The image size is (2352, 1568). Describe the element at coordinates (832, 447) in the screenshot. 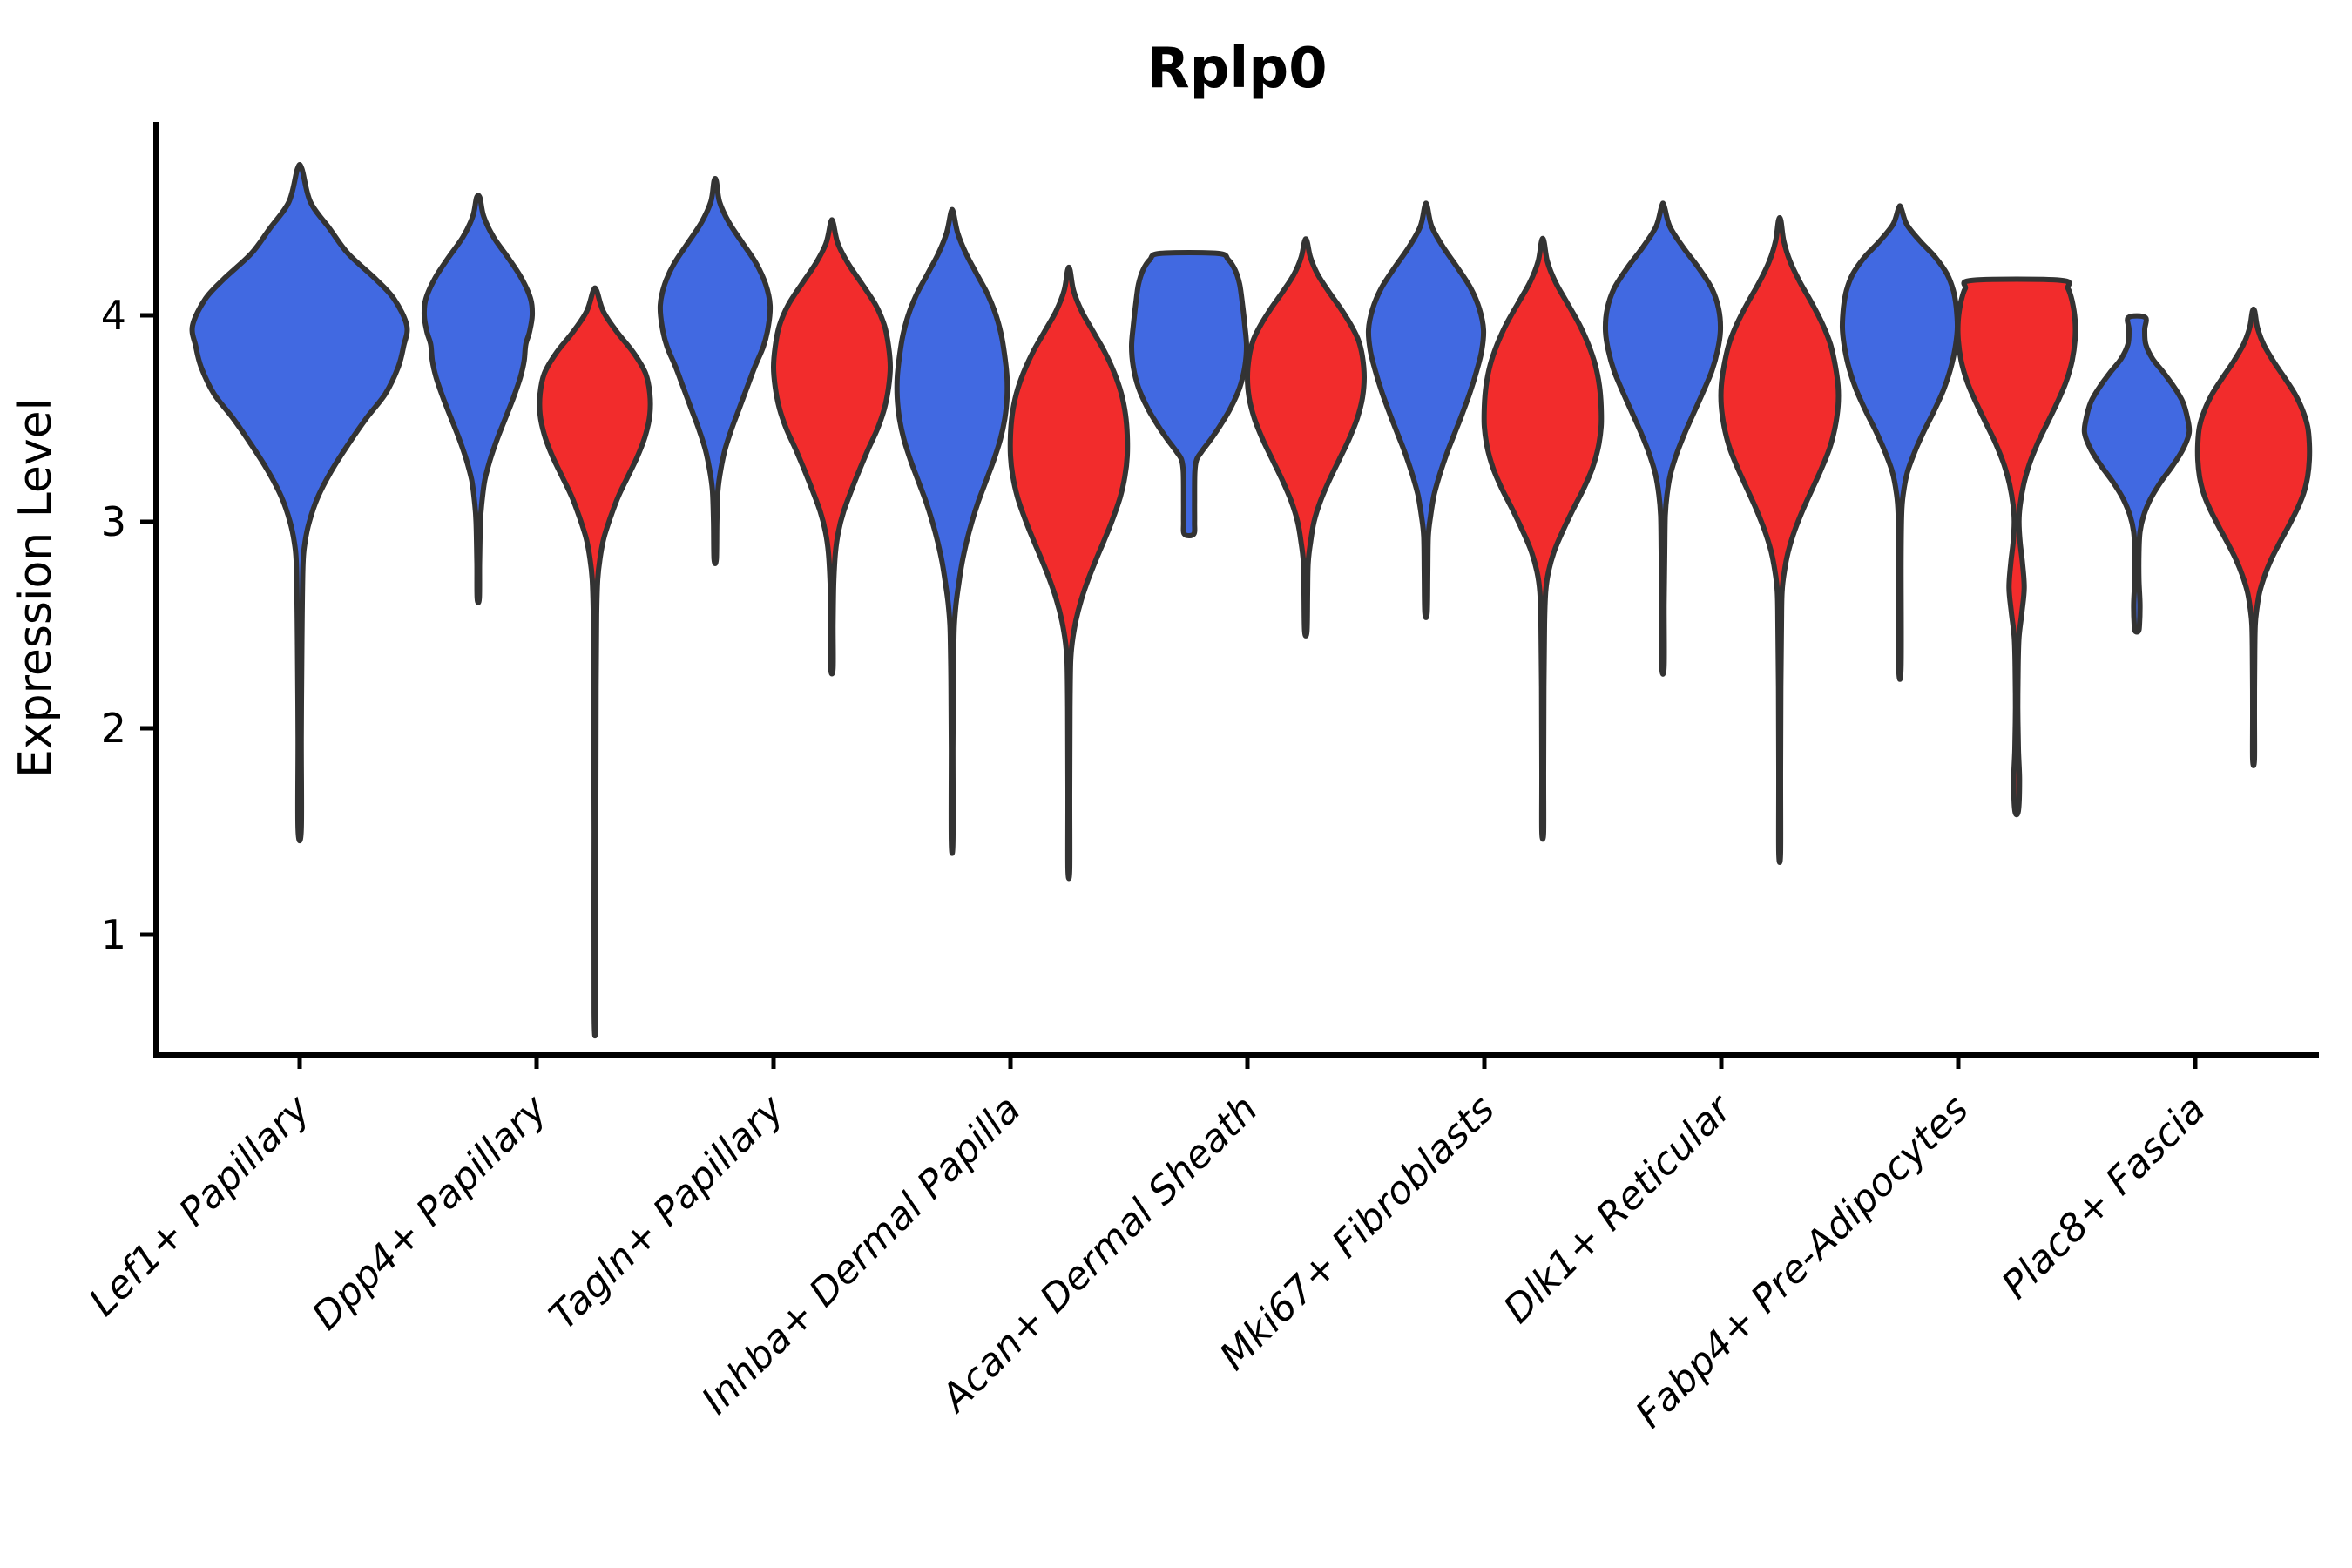

I see `violin-tagln-papillary-red` at that location.